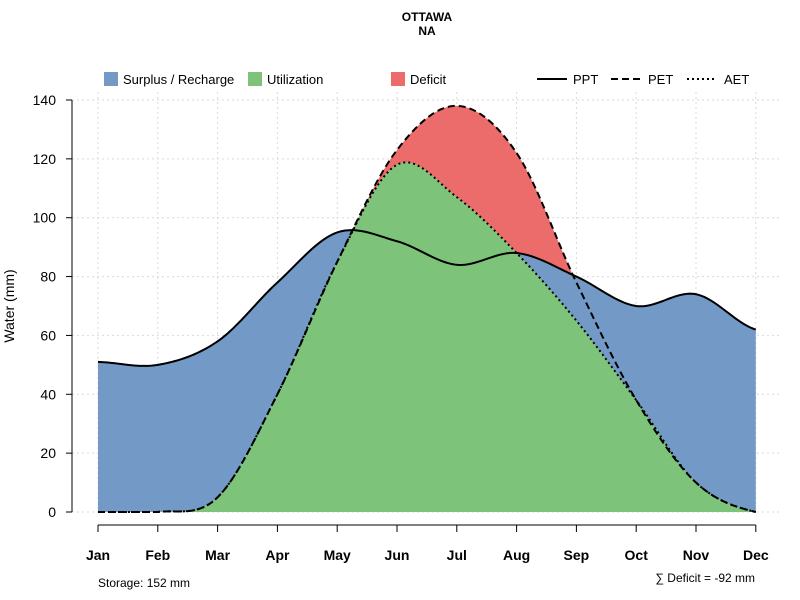 The height and width of the screenshot is (600, 800). What do you see at coordinates (585, 79) in the screenshot?
I see `legend-ppt-label: PPT` at bounding box center [585, 79].